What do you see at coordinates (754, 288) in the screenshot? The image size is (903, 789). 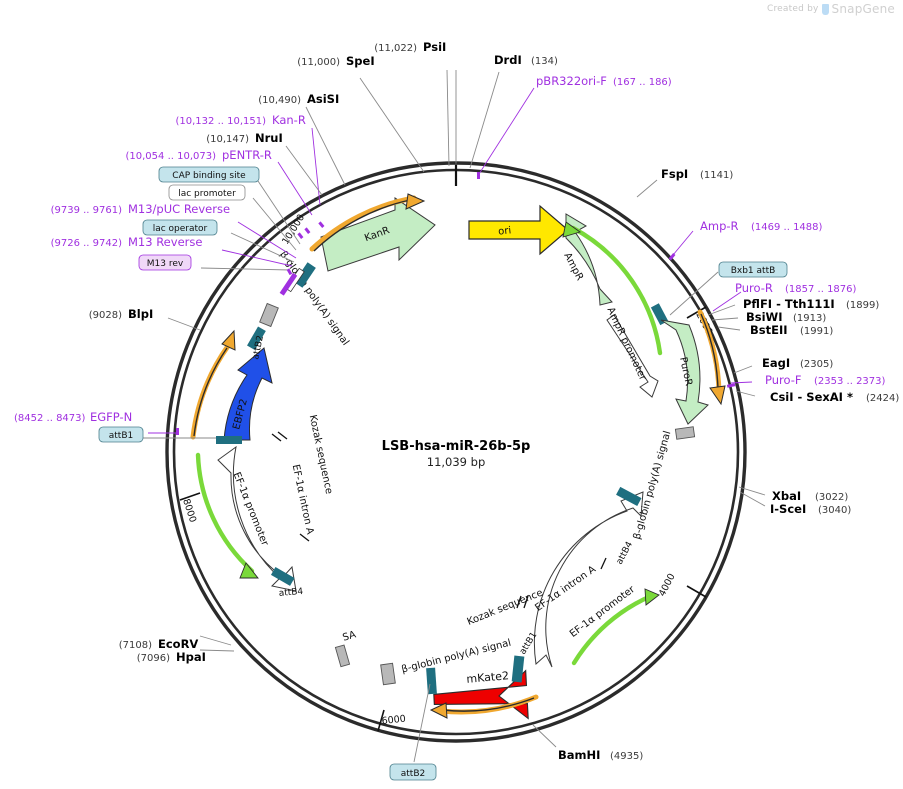 I see `label-puro-r-name: Puro-R` at bounding box center [754, 288].